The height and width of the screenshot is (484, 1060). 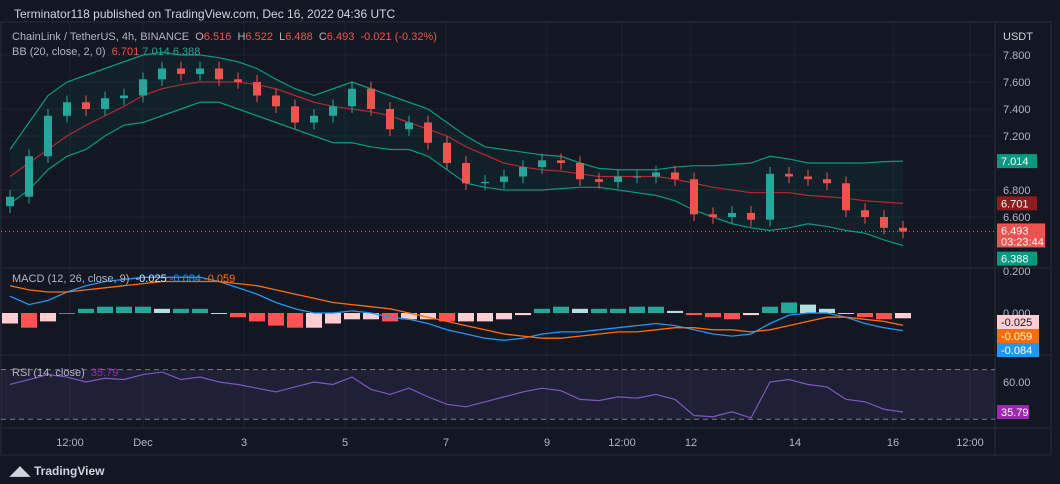 I want to click on macd-signal-value: -0.059, so click(x=220, y=279).